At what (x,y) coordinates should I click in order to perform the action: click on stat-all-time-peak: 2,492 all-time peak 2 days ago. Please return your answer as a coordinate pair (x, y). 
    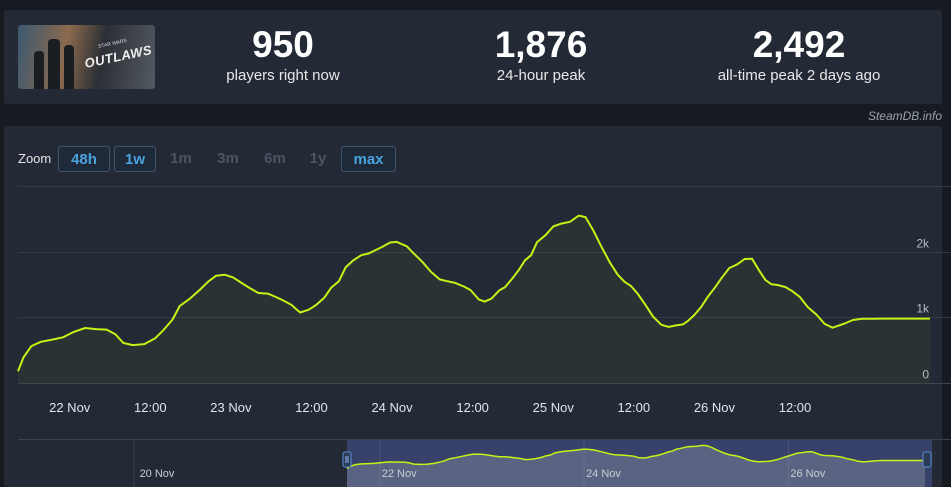
    Looking at the image, I should click on (799, 55).